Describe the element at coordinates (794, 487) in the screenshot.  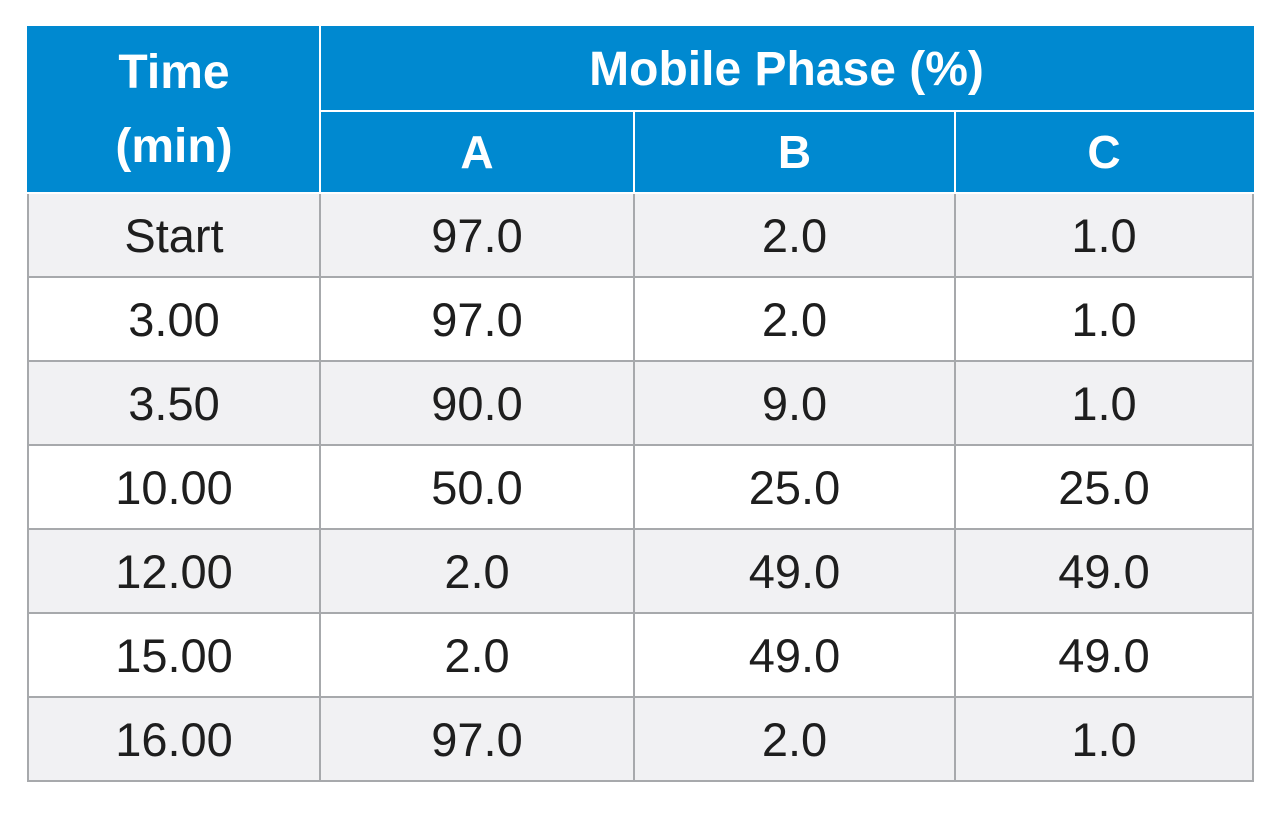
I see `cell-b: 25.0` at that location.